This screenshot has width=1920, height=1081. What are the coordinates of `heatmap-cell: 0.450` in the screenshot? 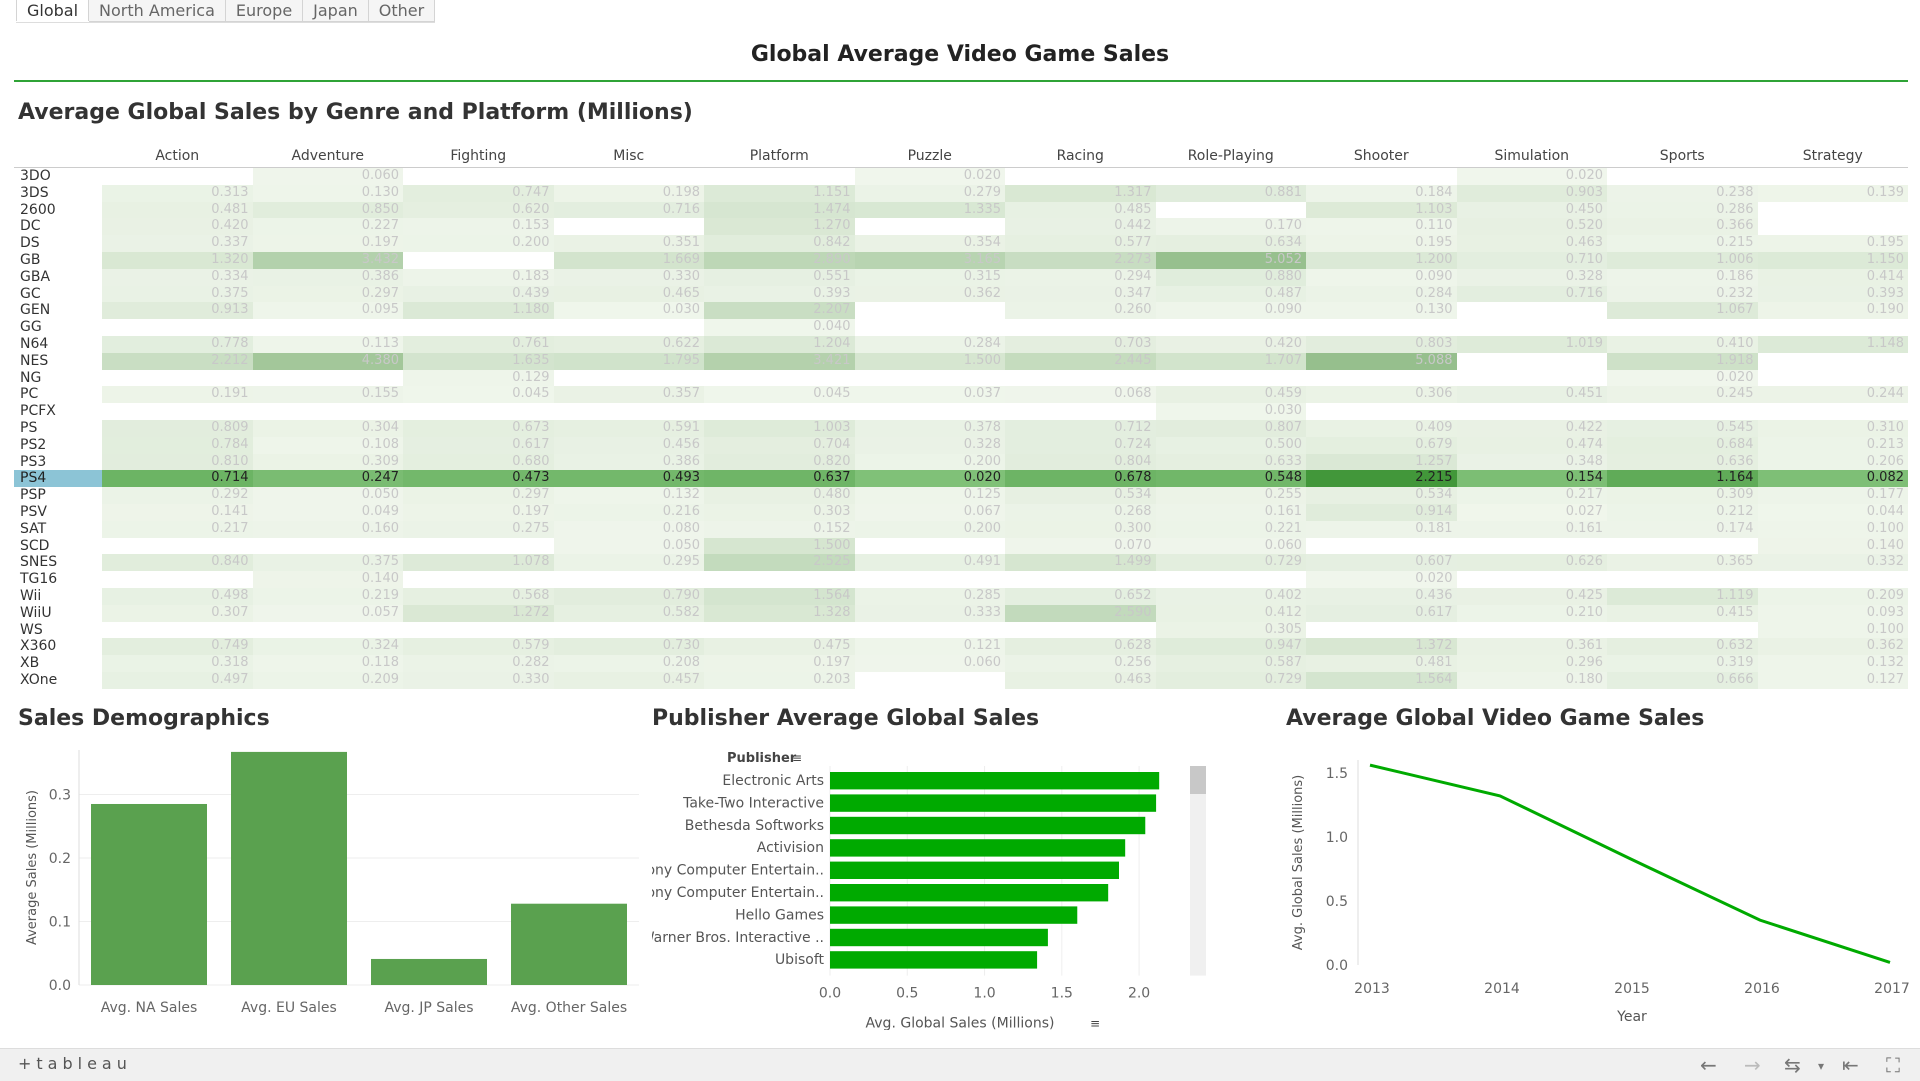 It's located at (1531, 210).